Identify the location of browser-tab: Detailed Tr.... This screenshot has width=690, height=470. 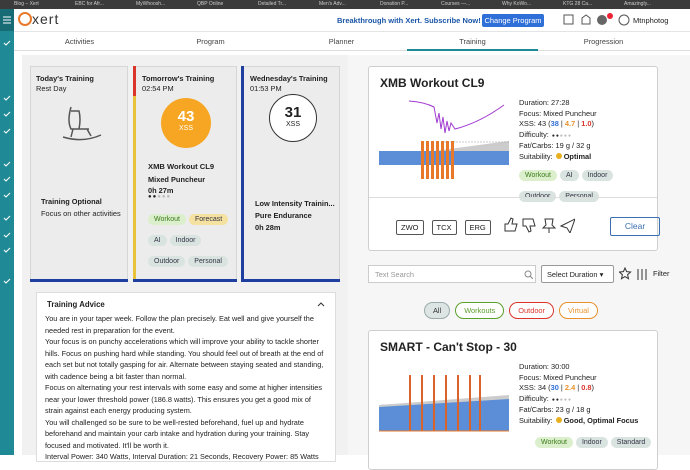
(272, 4).